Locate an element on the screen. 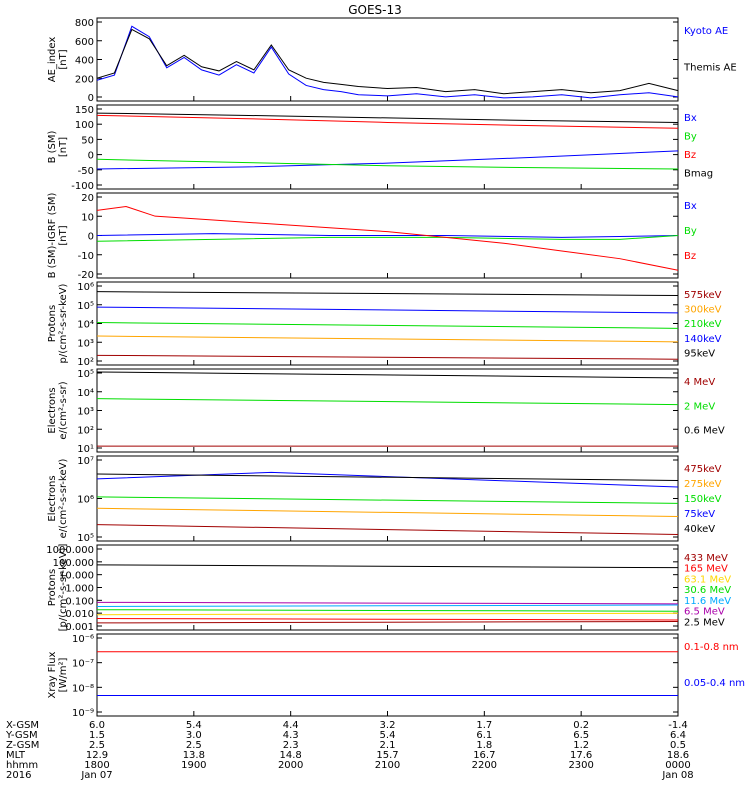 The height and width of the screenshot is (800, 750). legend-entry: Bmag is located at coordinates (698, 174).